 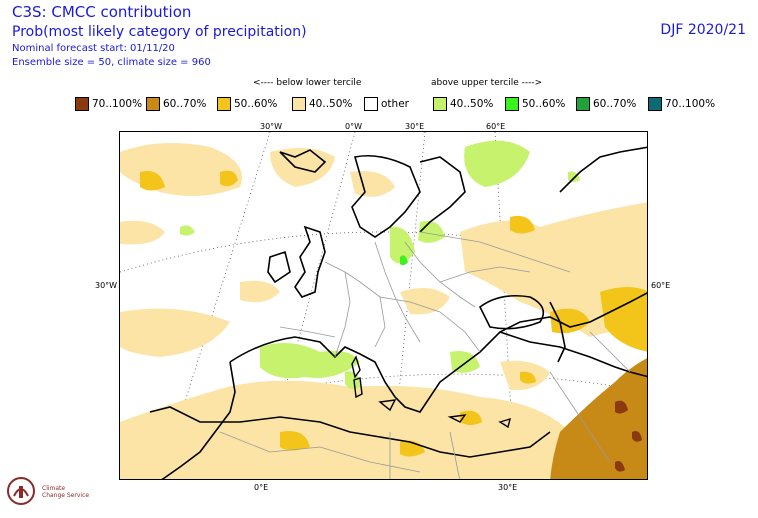 I want to click on legend-item: other, so click(x=386, y=104).